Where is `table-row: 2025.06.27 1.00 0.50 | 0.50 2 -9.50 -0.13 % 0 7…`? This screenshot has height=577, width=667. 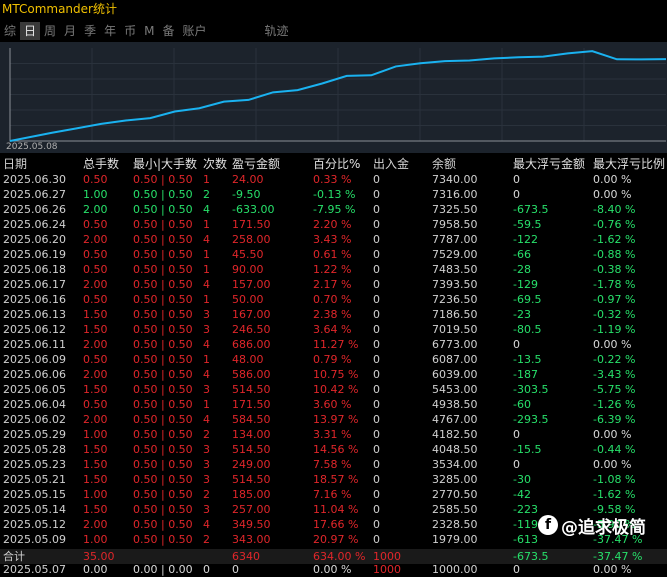
table-row: 2025.06.27 1.00 0.50 | 0.50 2 -9.50 -0.13 % 0 7… is located at coordinates (333, 194).